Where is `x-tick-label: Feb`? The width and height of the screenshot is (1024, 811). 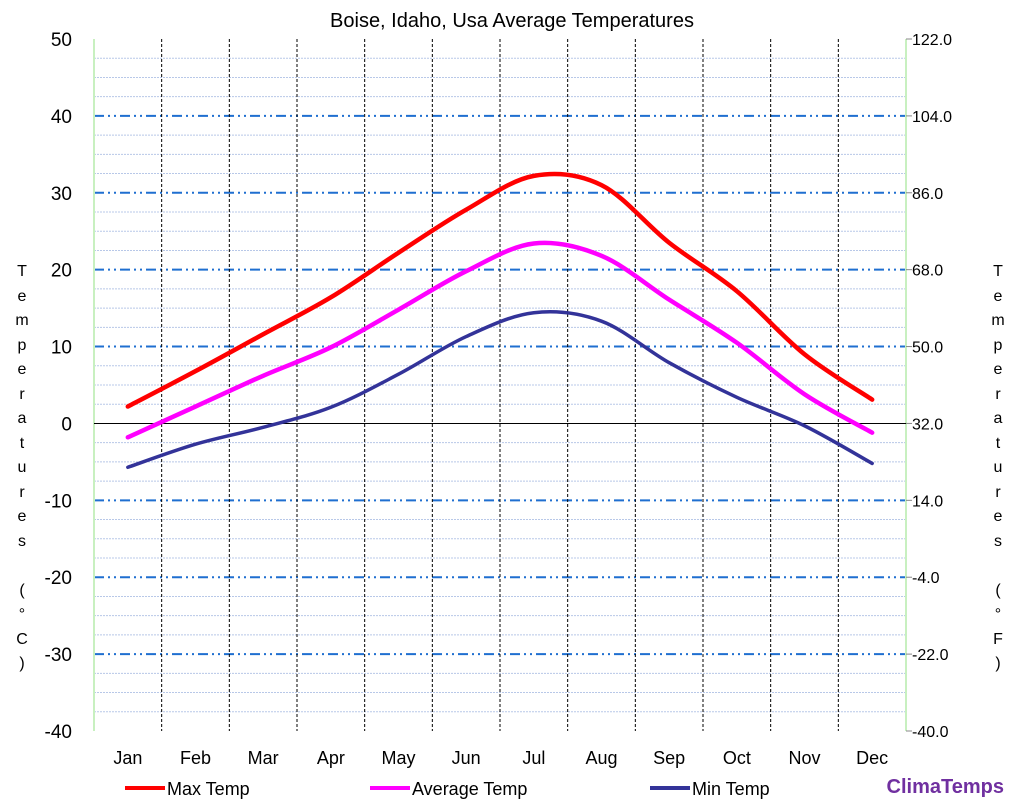 x-tick-label: Feb is located at coordinates (195, 758).